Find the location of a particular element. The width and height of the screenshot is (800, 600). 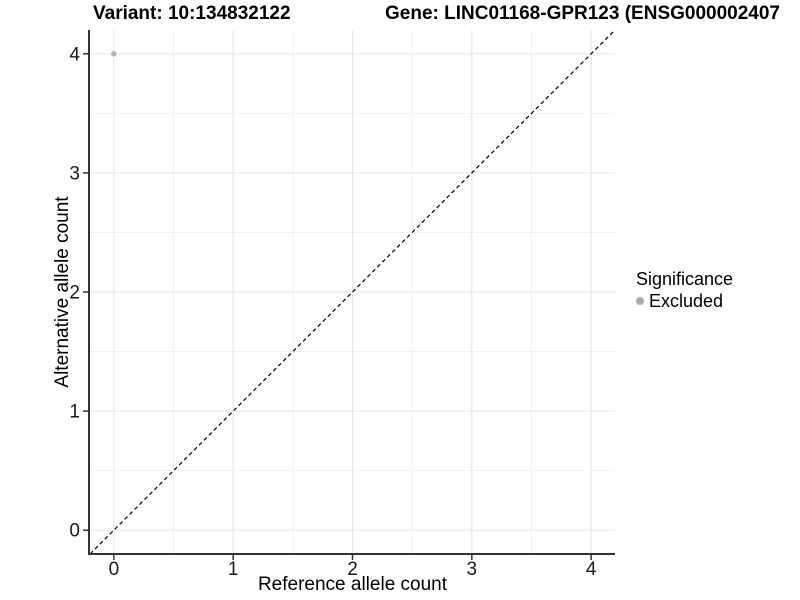

variant-title: Variant: 10:134832122 is located at coordinates (192, 13).